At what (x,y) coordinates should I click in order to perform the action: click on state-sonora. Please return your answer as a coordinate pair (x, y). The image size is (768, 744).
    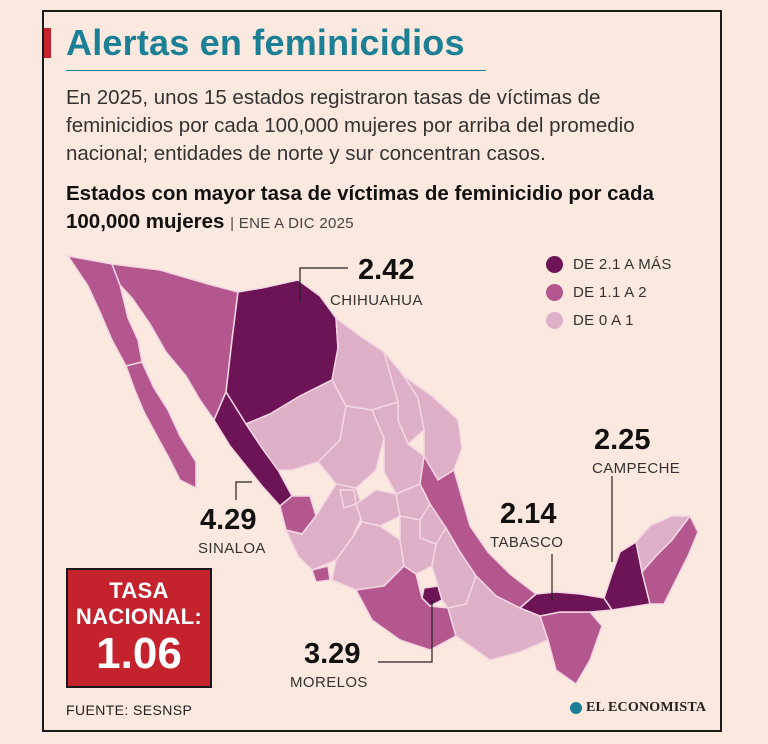
    Looking at the image, I should click on (174, 342).